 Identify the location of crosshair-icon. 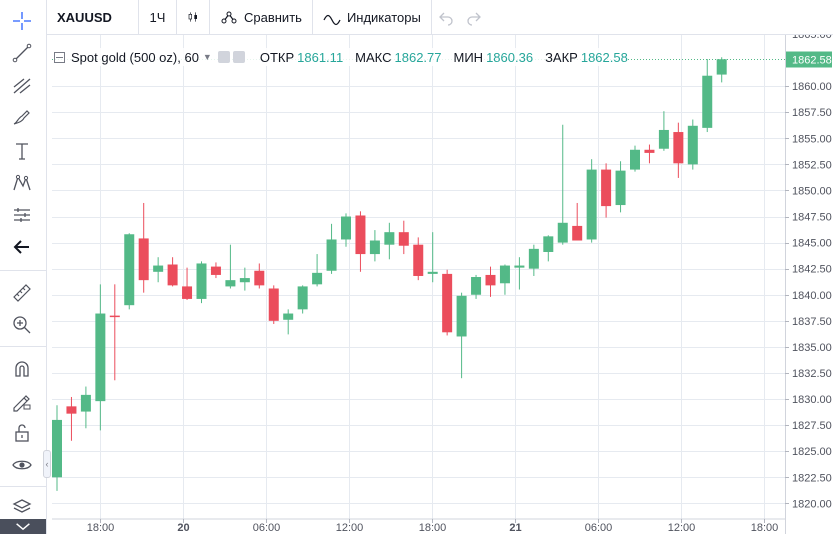
(22, 21).